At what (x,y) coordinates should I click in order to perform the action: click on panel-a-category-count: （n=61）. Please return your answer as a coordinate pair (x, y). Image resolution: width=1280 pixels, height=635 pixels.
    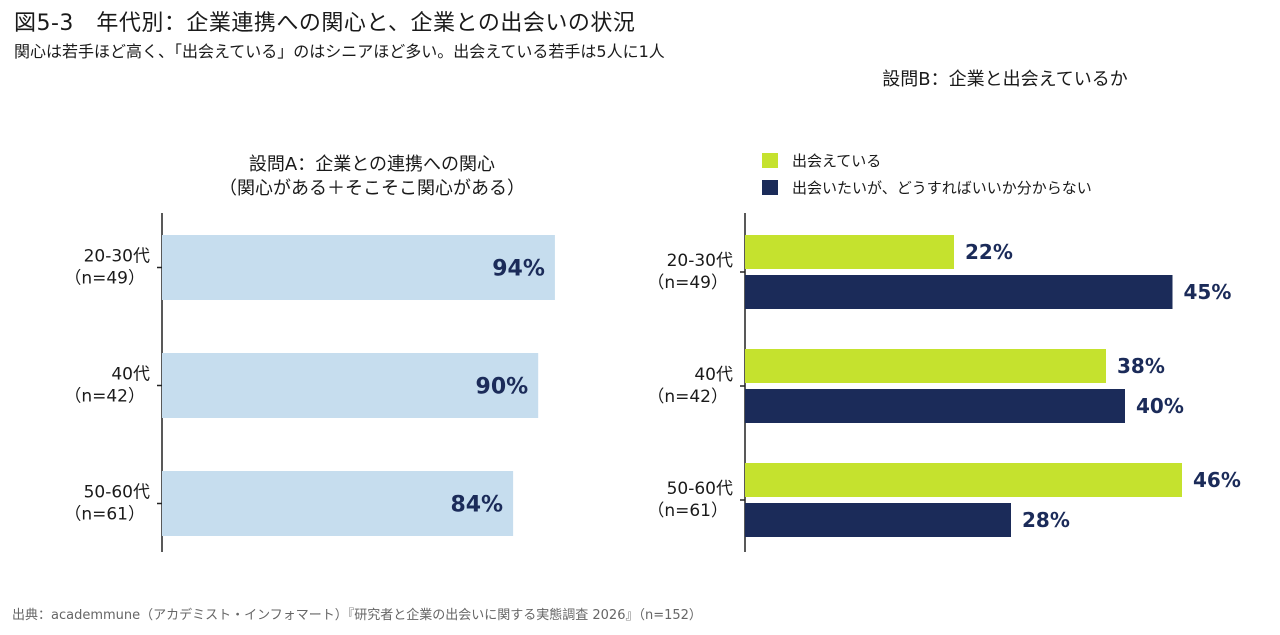
    Looking at the image, I should click on (104, 515).